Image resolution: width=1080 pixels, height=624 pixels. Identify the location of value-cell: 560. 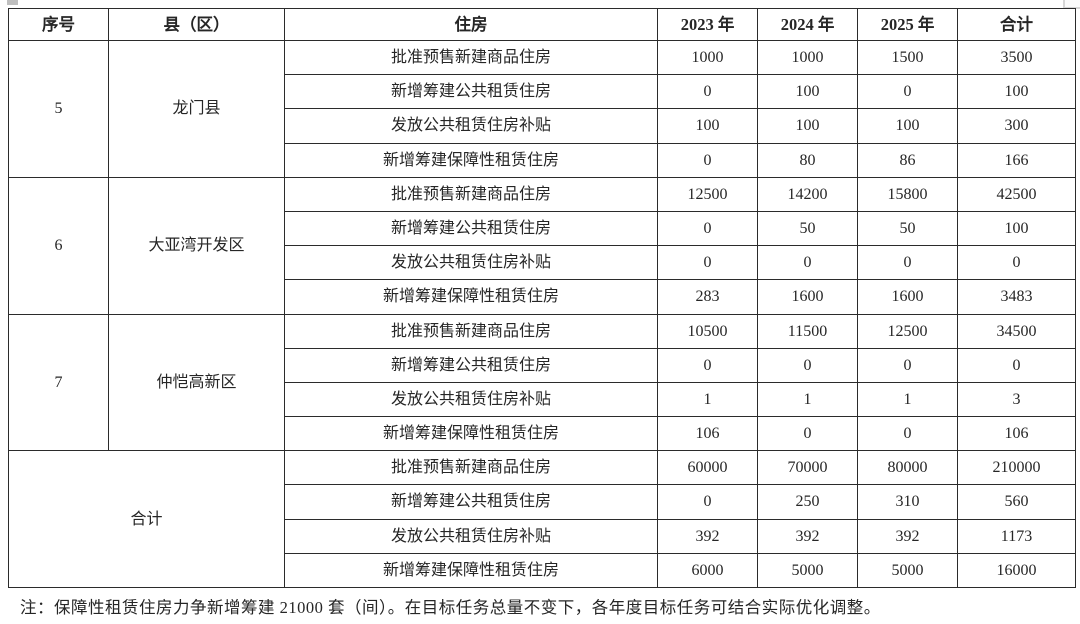
(1016, 502).